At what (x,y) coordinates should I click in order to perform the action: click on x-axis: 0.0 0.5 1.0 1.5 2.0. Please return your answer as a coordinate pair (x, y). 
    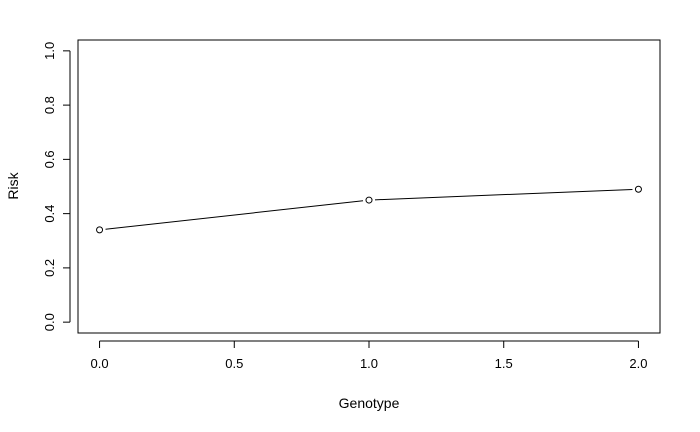
    Looking at the image, I should click on (369, 355).